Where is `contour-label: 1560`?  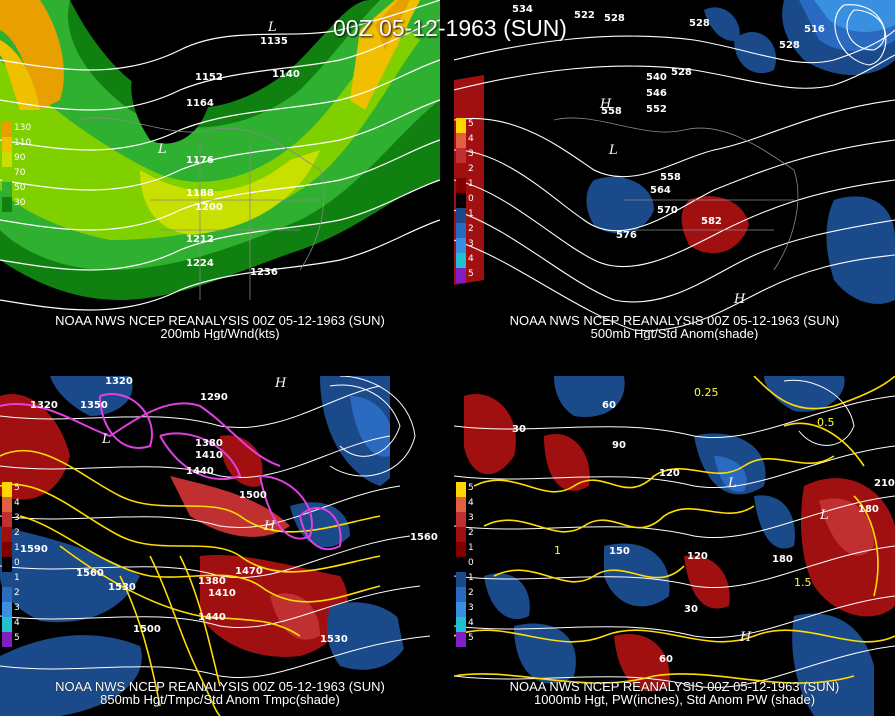
contour-label: 1560 is located at coordinates (90, 573).